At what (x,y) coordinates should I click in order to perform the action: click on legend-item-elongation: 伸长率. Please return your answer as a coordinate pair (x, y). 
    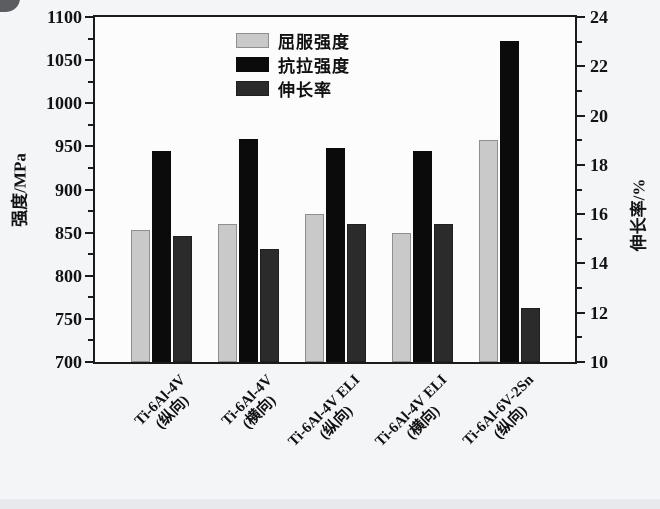
    Looking at the image, I should click on (293, 88).